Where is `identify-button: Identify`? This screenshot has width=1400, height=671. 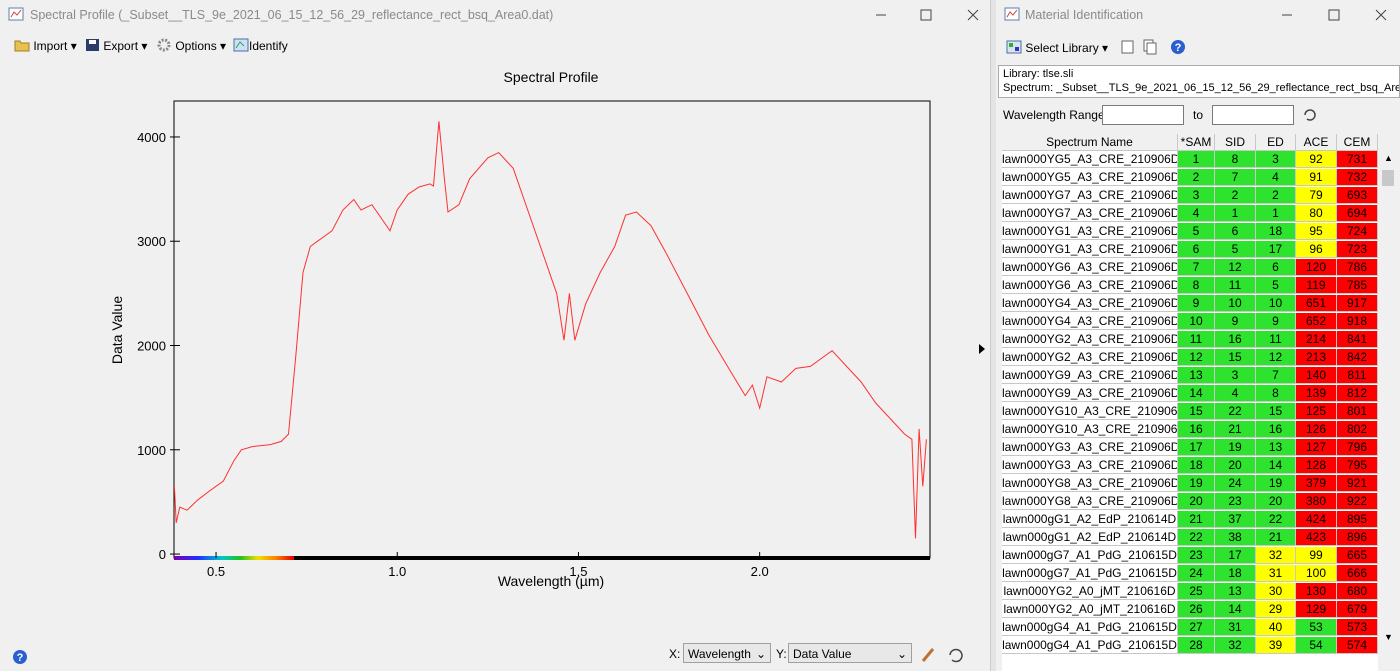
identify-button: Identify is located at coordinates (260, 45).